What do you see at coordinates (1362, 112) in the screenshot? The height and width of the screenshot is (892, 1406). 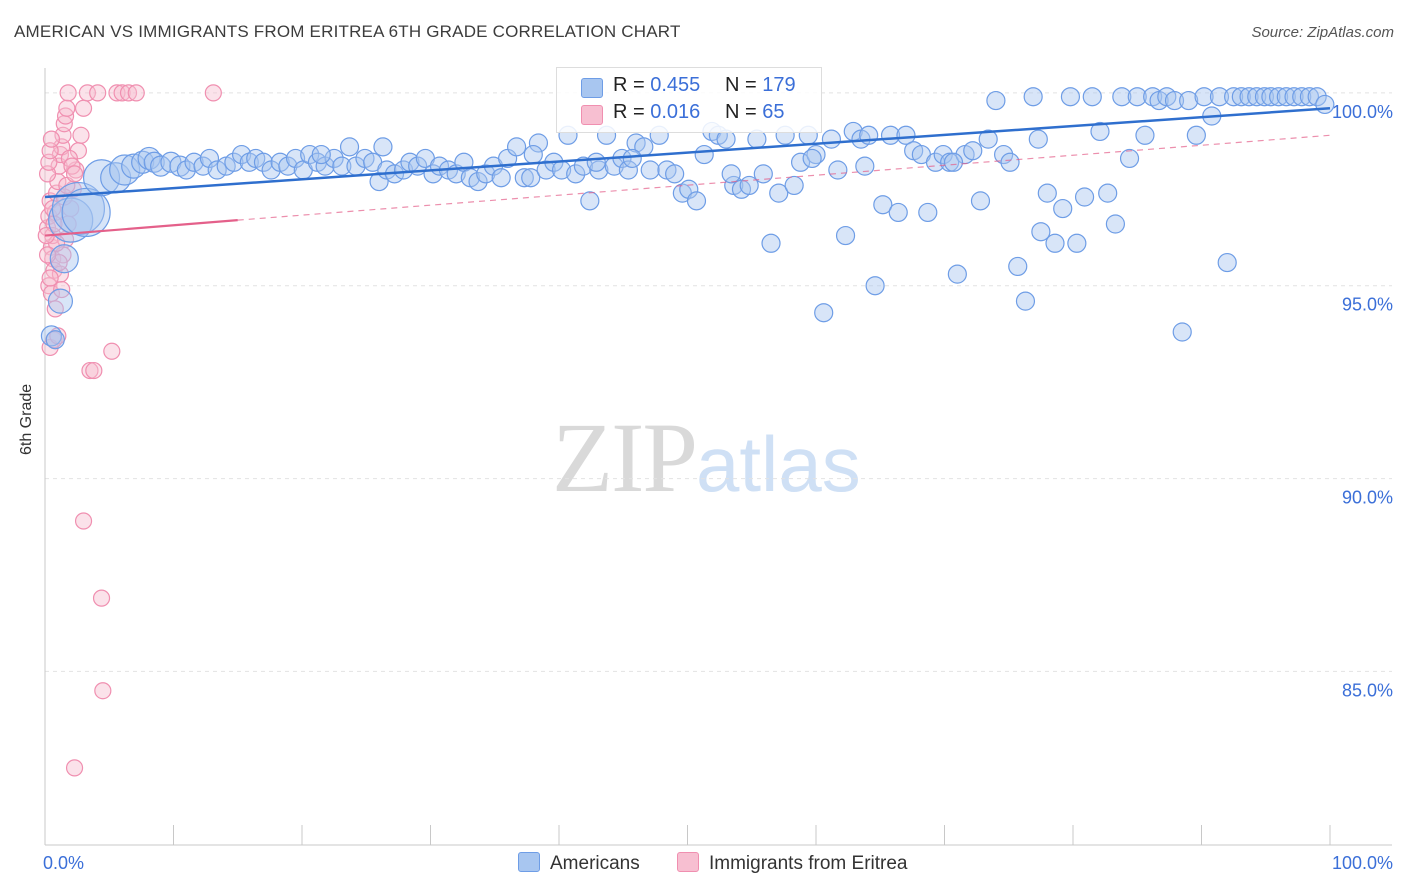 I see `y-tick-label: 100.0%` at bounding box center [1362, 112].